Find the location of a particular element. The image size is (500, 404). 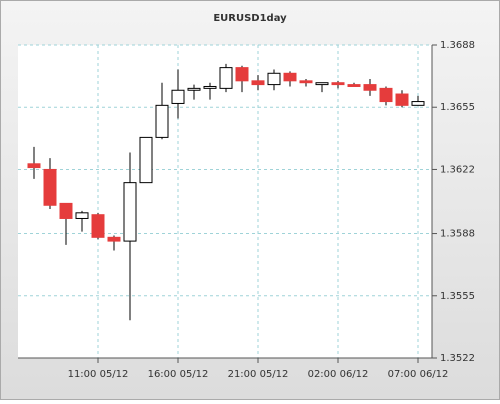

y-tick-label: 1.3655 is located at coordinates (457, 107).